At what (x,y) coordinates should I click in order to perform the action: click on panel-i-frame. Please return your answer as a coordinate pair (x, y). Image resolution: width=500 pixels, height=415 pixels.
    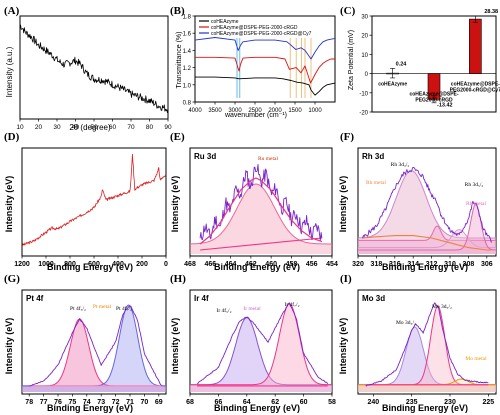
    Looking at the image, I should click on (427, 342).